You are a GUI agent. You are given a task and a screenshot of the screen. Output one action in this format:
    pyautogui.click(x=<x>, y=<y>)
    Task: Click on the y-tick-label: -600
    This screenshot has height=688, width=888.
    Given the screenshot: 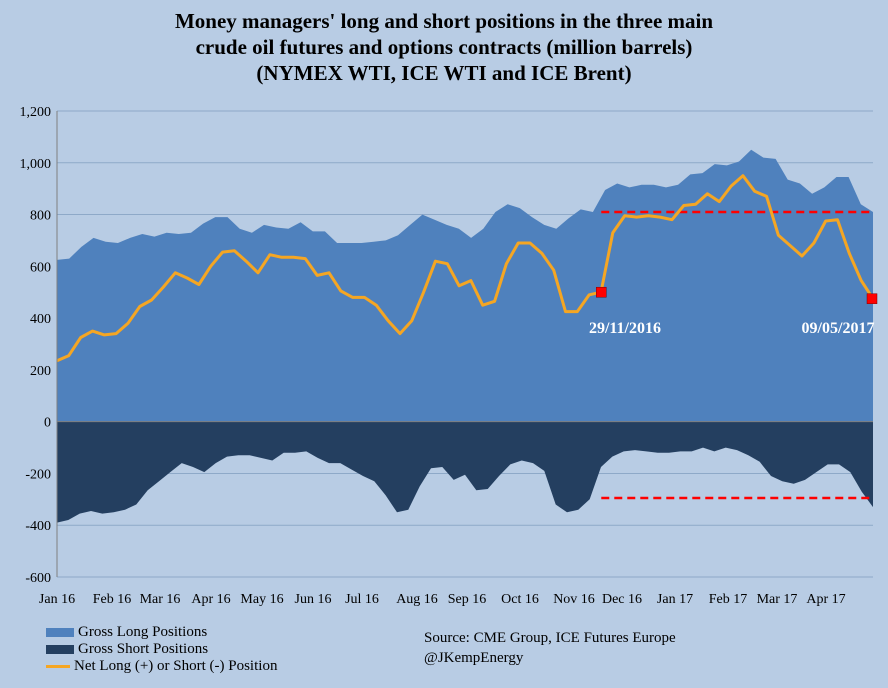 What is the action you would take?
    pyautogui.click(x=38, y=578)
    